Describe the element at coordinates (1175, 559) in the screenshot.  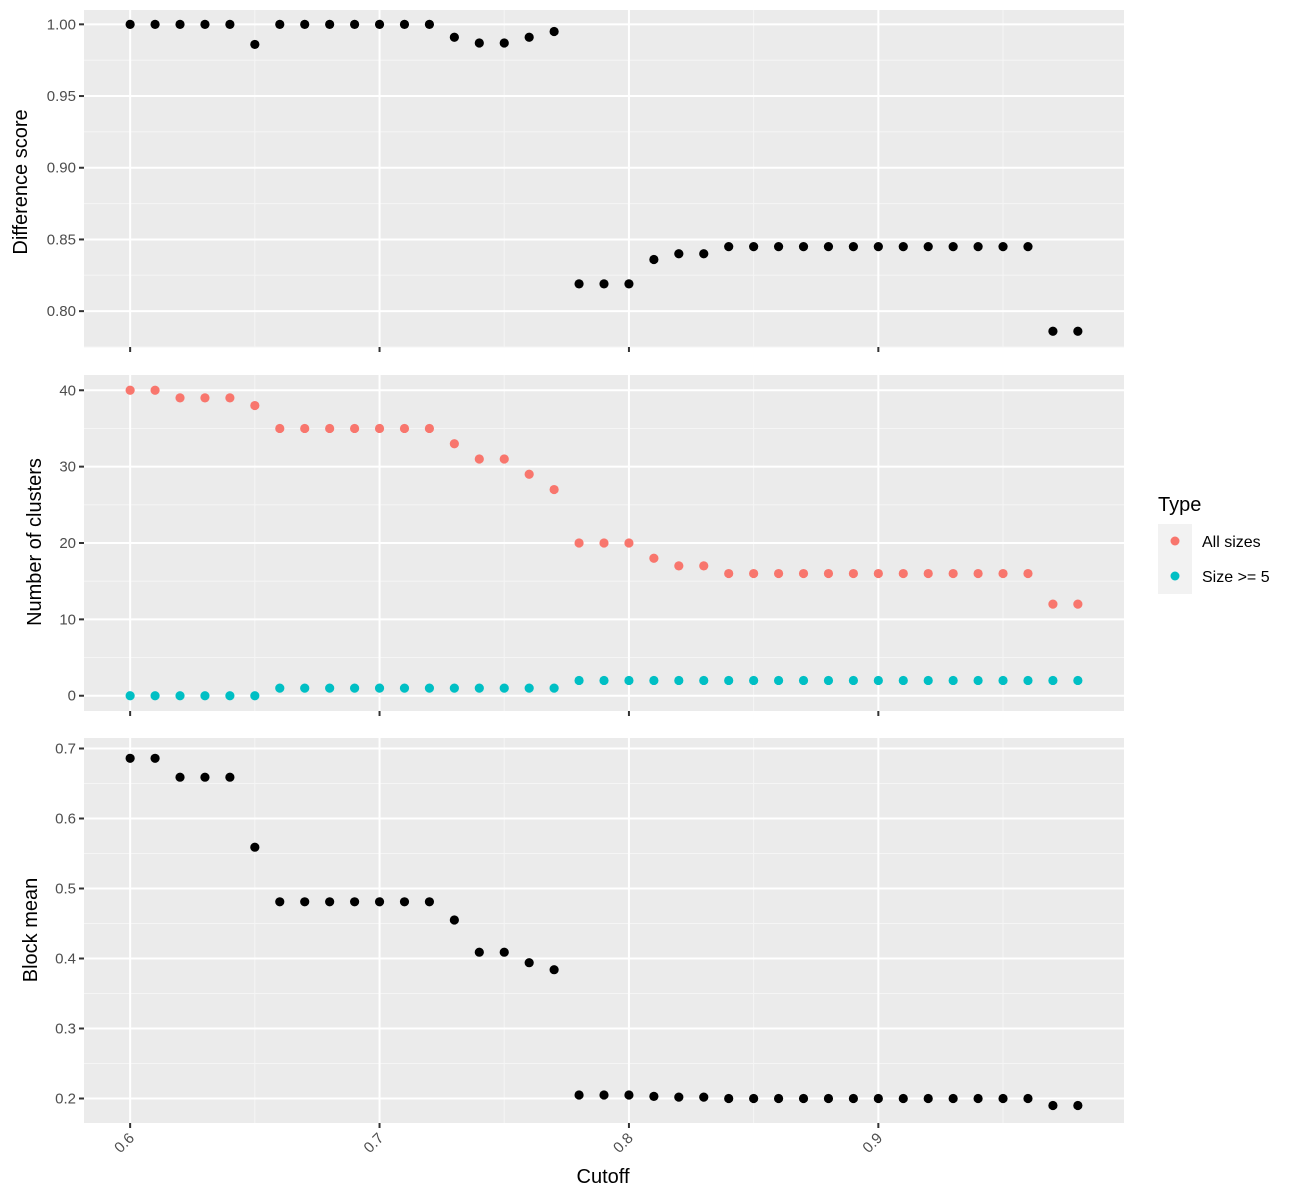
I see `legend-key-background` at that location.